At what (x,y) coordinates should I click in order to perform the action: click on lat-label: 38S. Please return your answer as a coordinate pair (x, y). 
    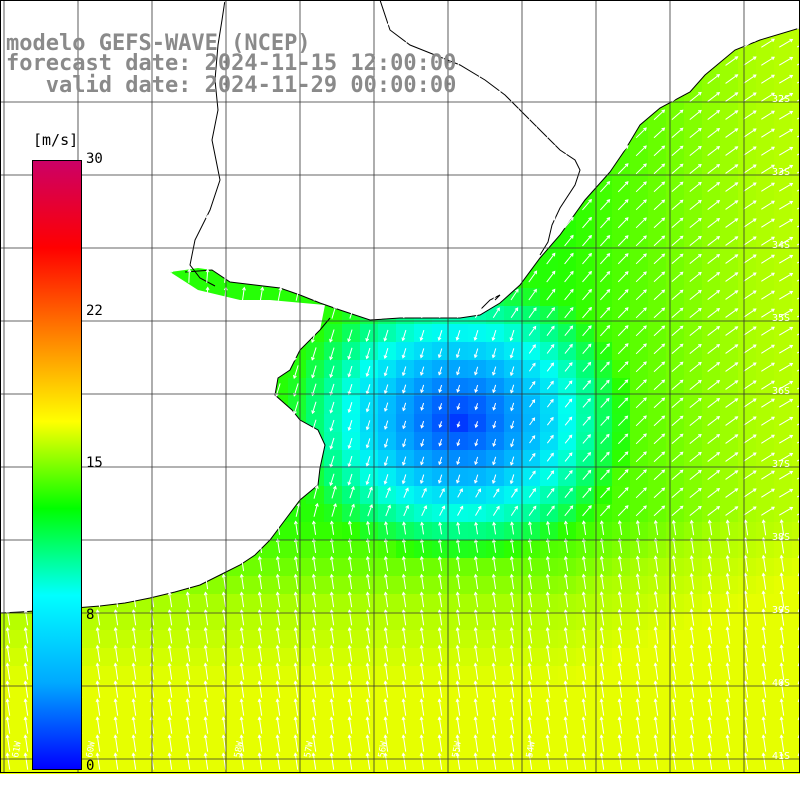
    Looking at the image, I should click on (781, 537).